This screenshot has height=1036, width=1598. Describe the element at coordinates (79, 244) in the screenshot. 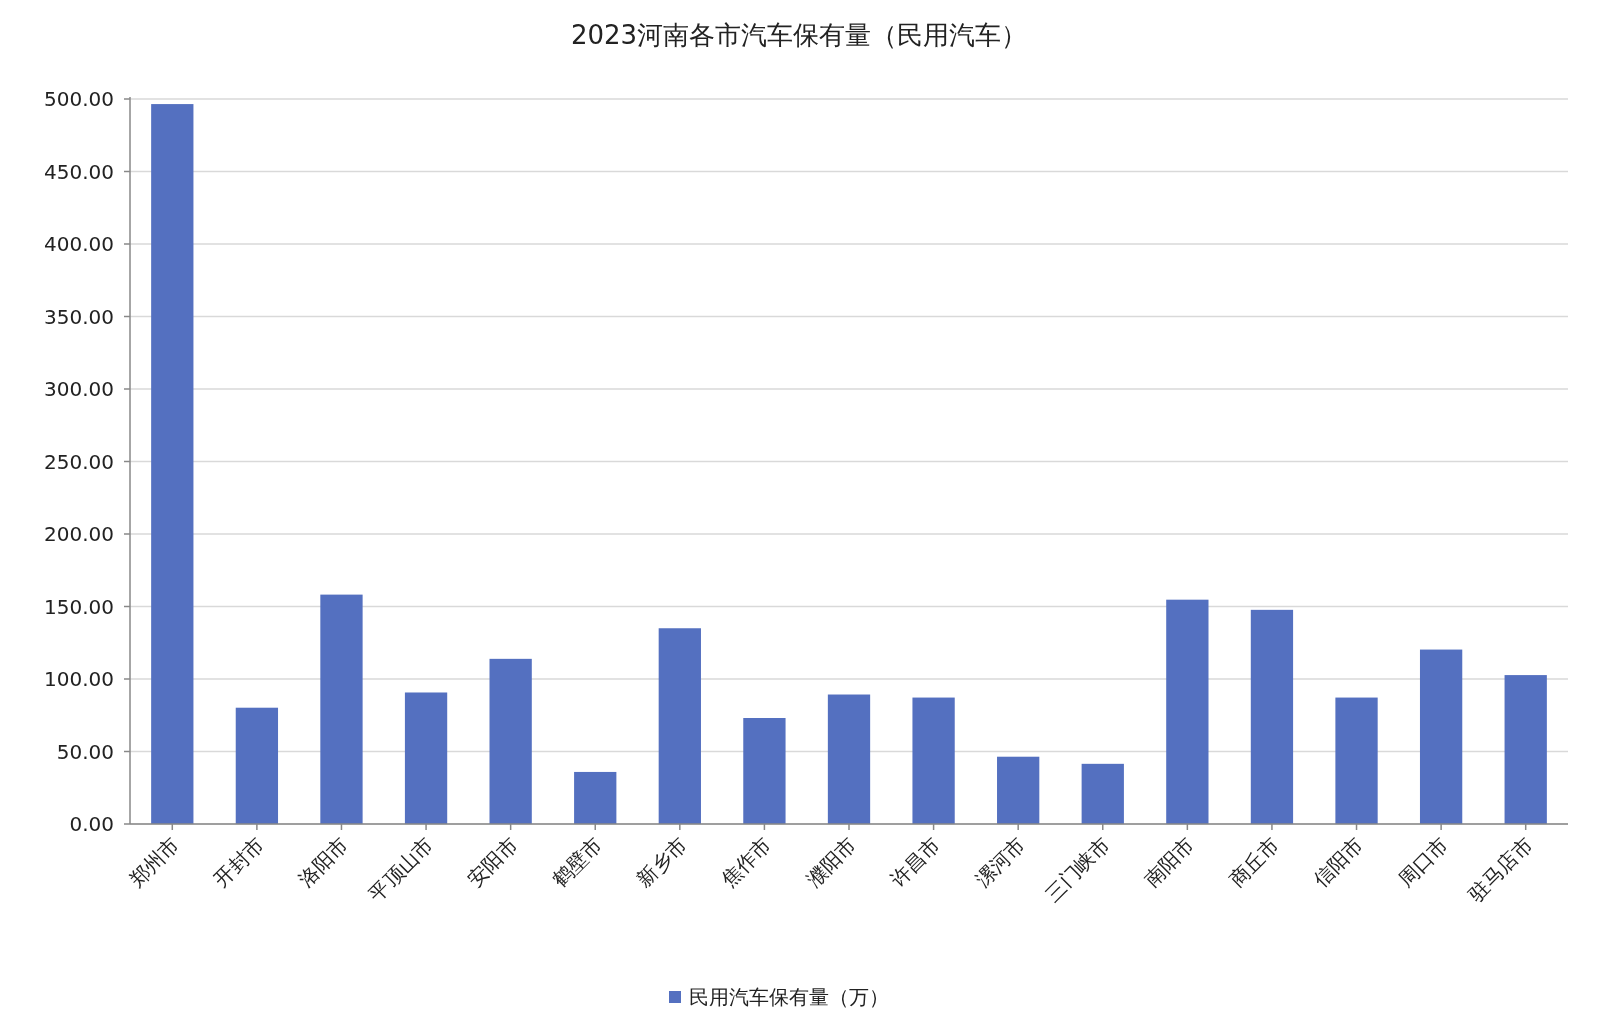

I see `y-tick-label: 400.00` at that location.